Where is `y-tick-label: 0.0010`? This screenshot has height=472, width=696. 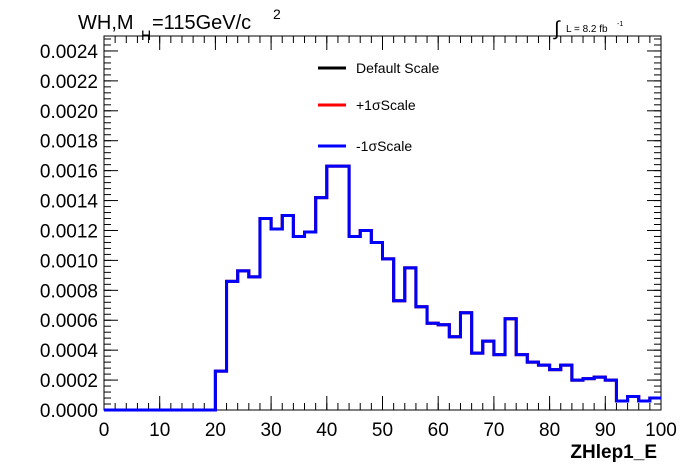 y-tick-label: 0.0010 is located at coordinates (69, 261).